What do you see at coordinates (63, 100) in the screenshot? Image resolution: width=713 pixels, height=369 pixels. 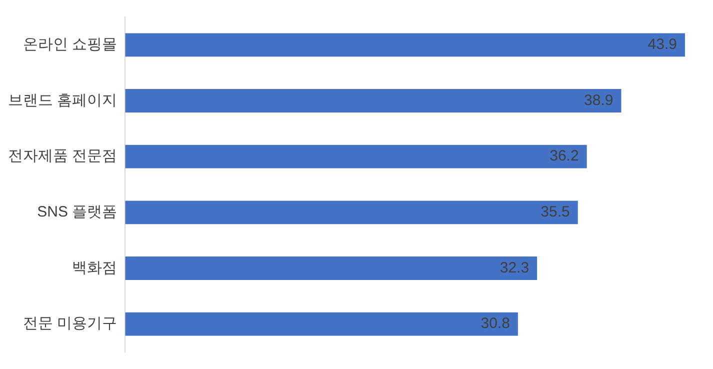 I see `y-tick-label: 브랜드 홈페이지` at bounding box center [63, 100].